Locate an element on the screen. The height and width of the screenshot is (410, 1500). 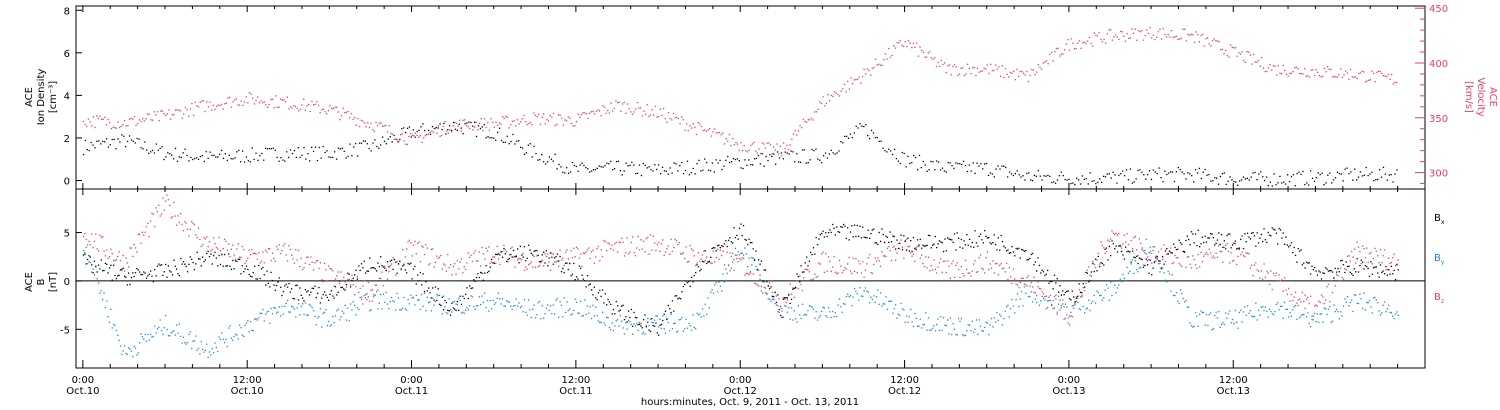
x-tick-time: 12:00 is located at coordinates (1233, 380).